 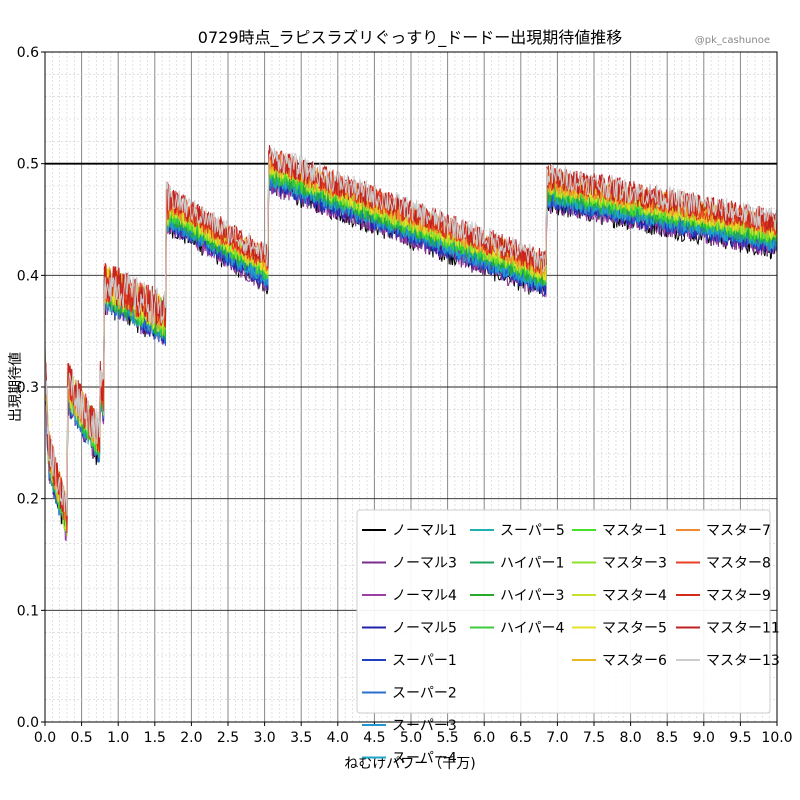 What do you see at coordinates (228, 738) in the screenshot?
I see `x-tick-label: 2.5` at bounding box center [228, 738].